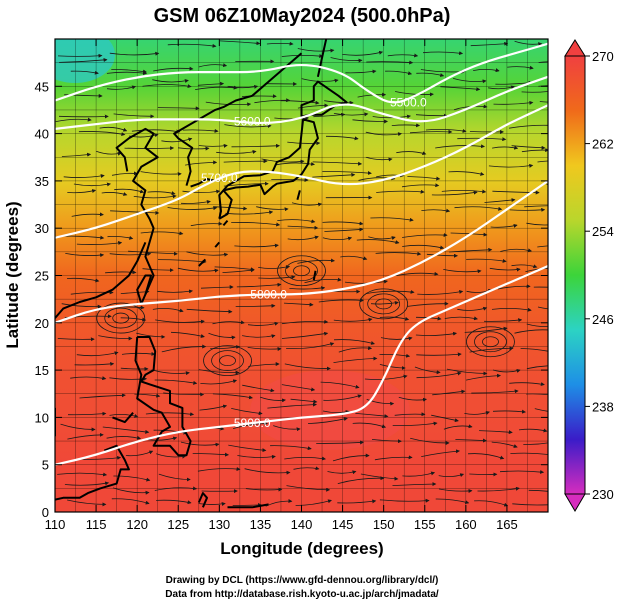  What do you see at coordinates (252, 423) in the screenshot?
I see `contour-label: 5900.0` at bounding box center [252, 423].